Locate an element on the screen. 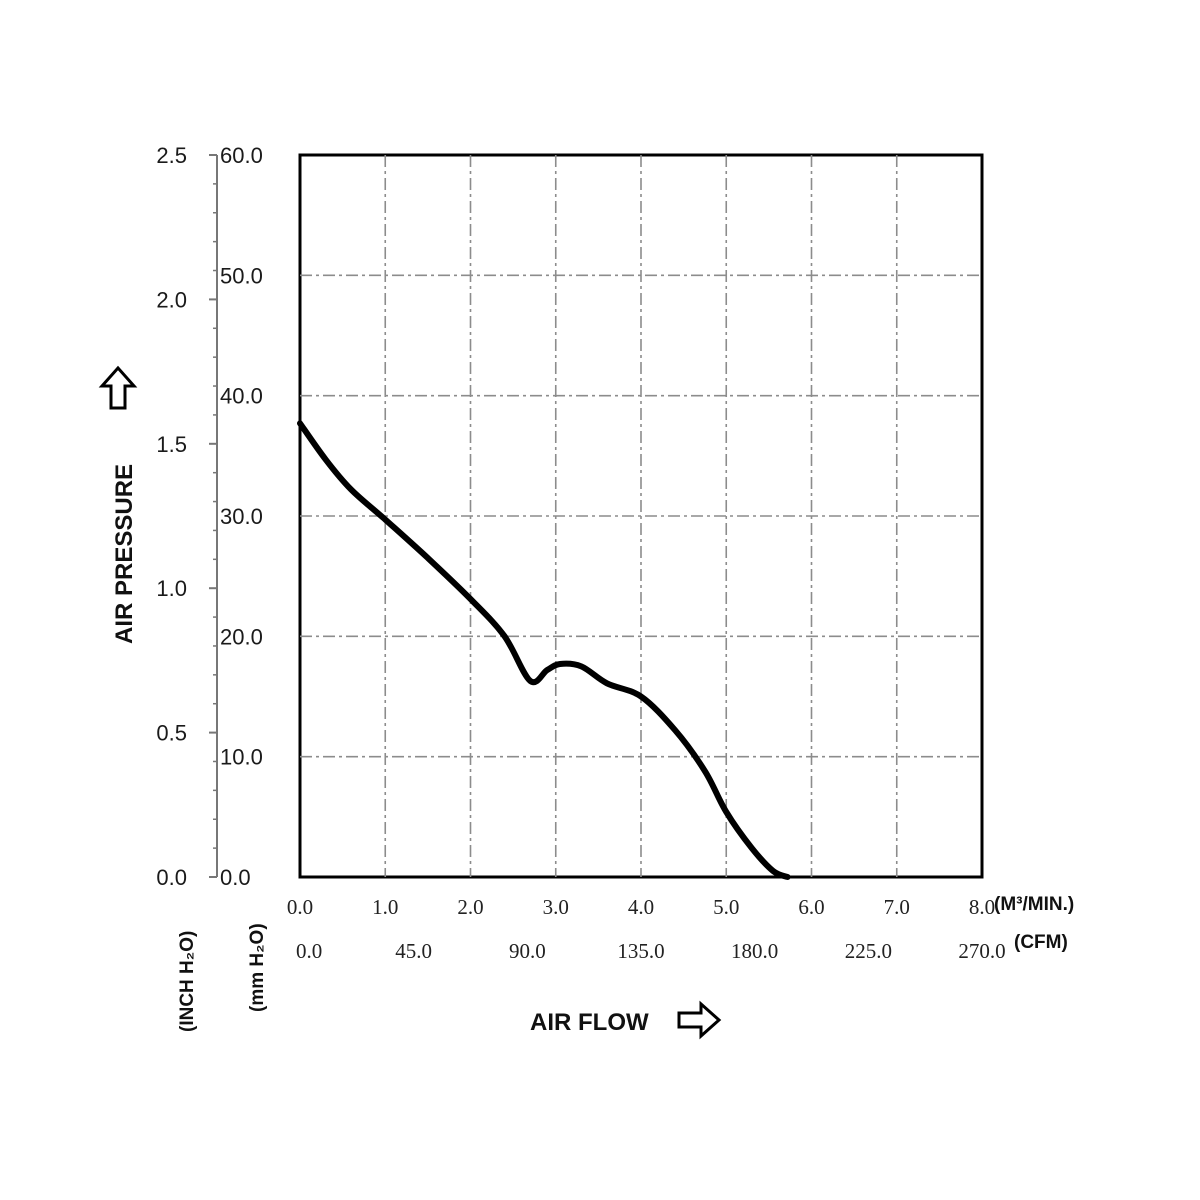 The image size is (1200, 1200). up-arrow-icon is located at coordinates (118, 387).